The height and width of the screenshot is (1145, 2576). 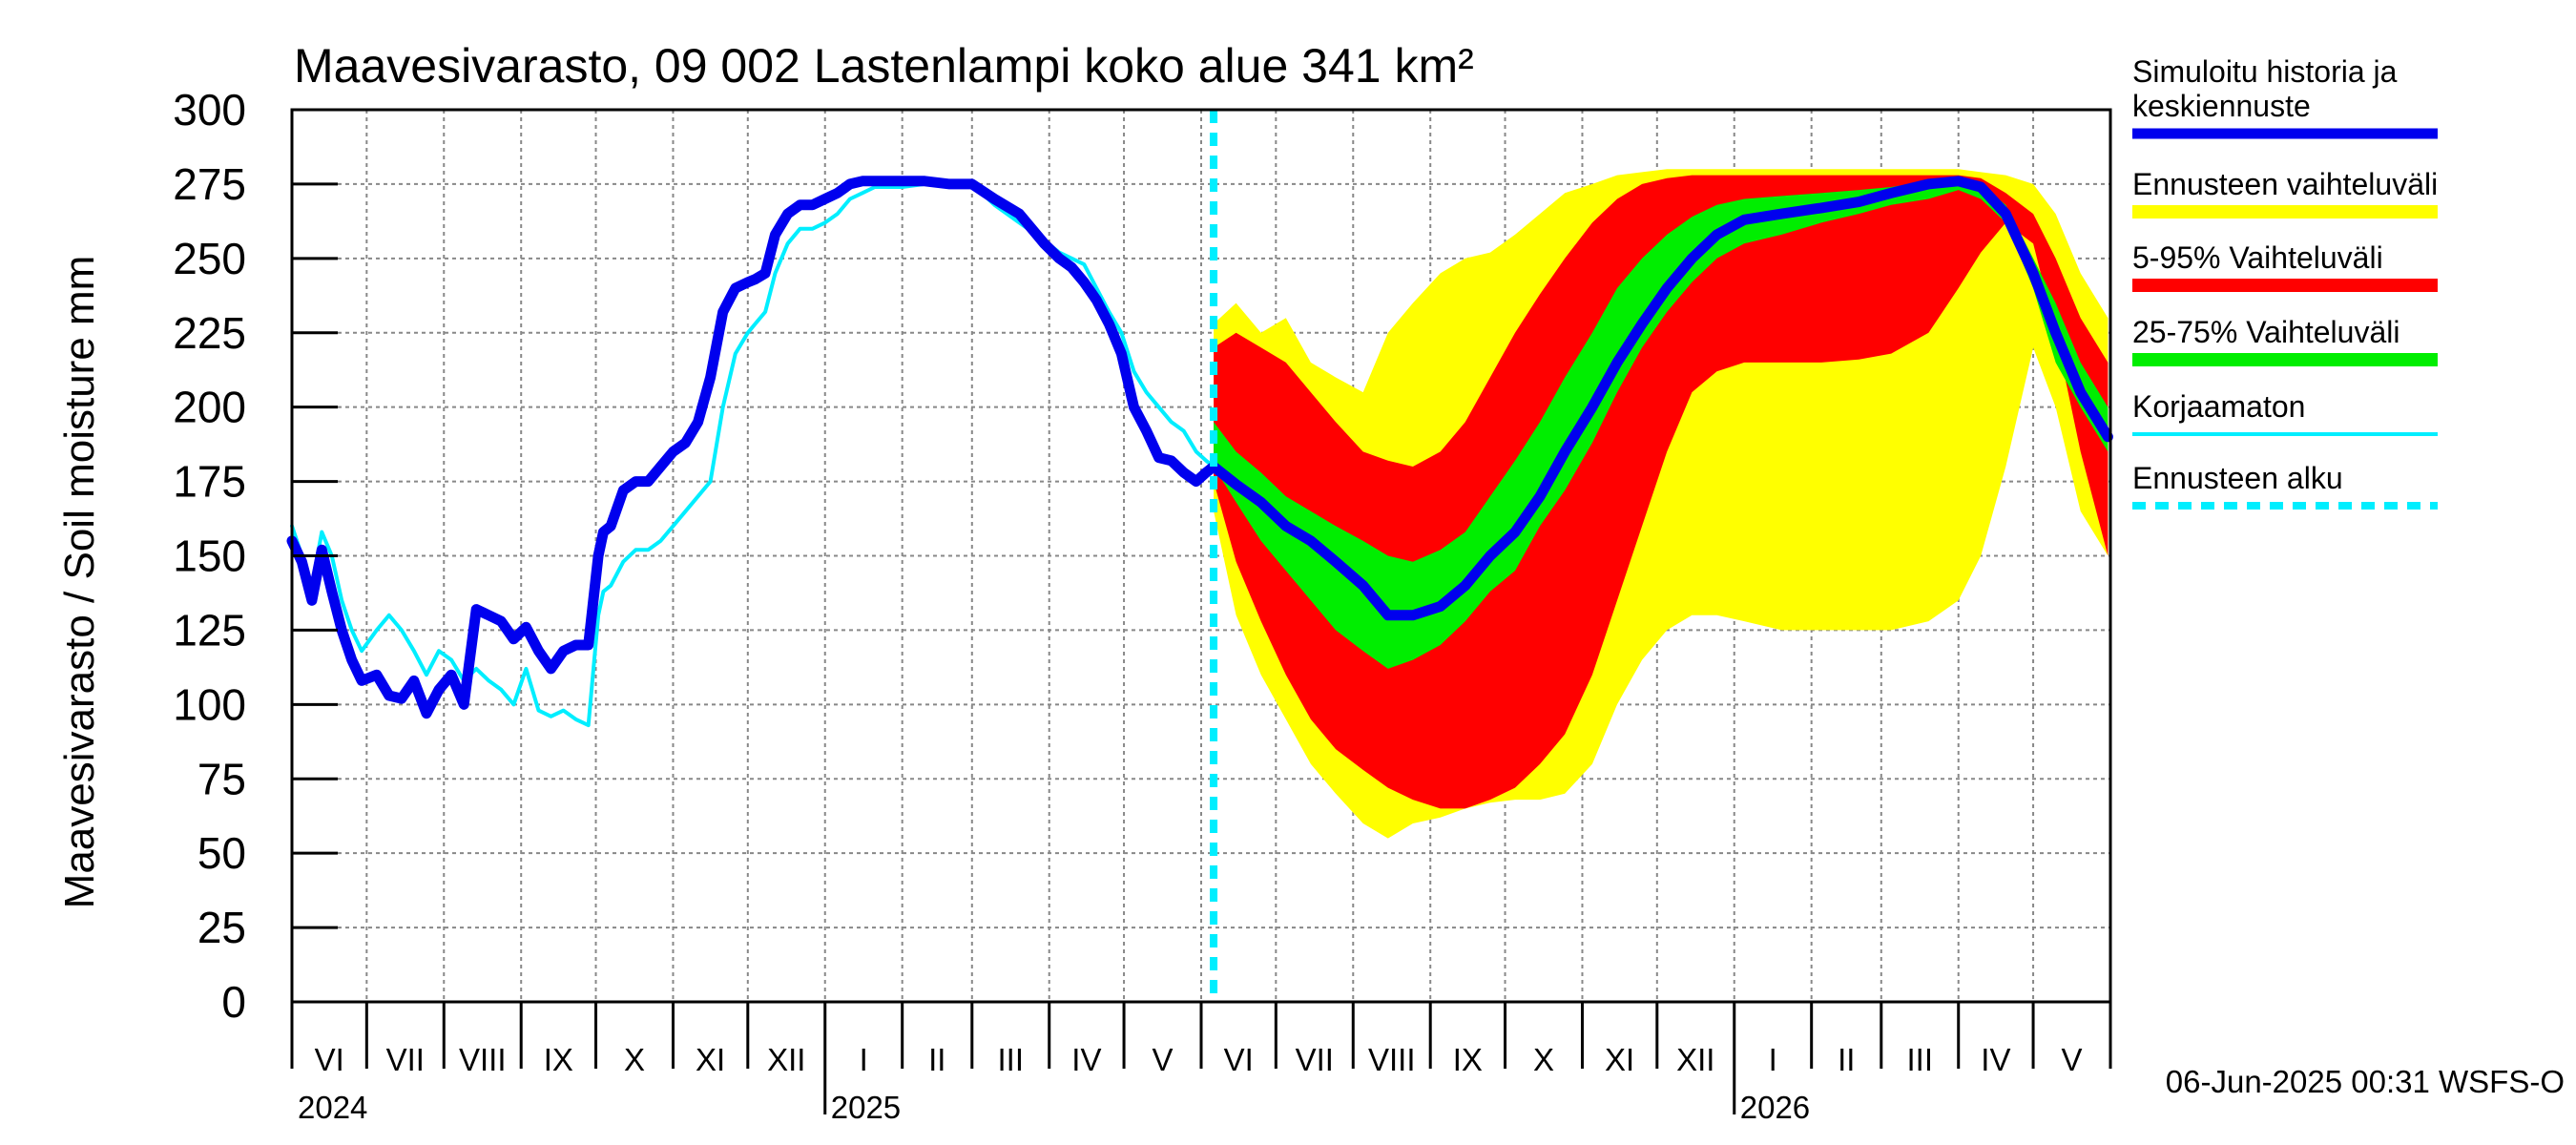 What do you see at coordinates (332, 1107) in the screenshot?
I see `x-year-label: 2024` at bounding box center [332, 1107].